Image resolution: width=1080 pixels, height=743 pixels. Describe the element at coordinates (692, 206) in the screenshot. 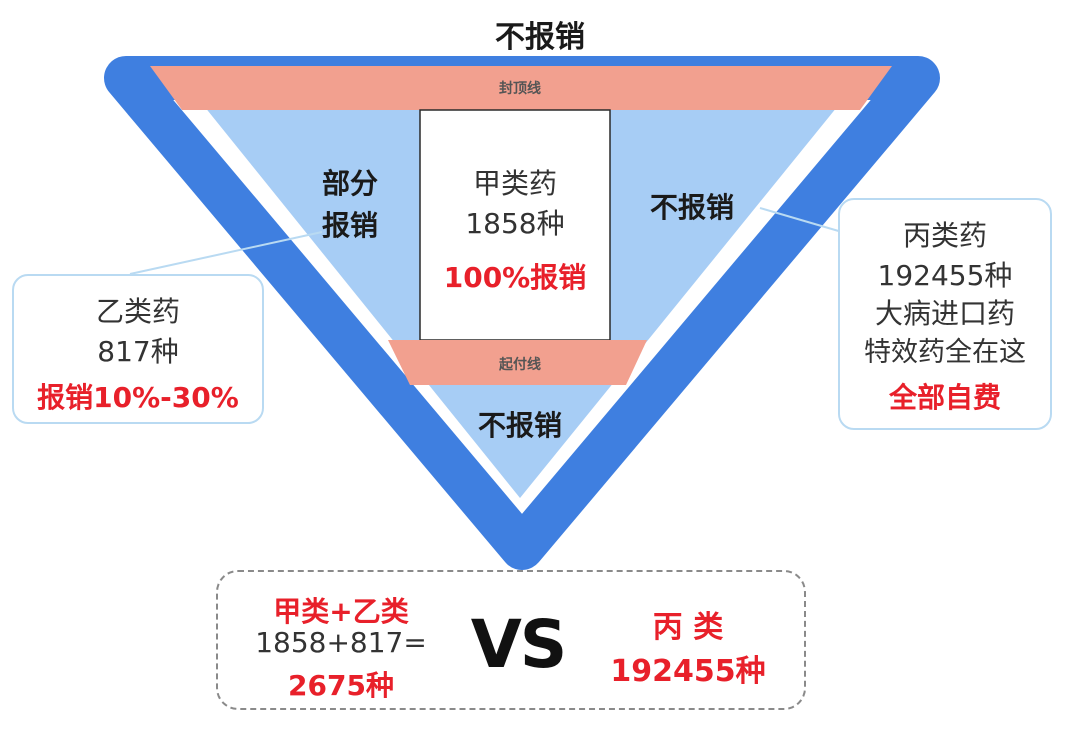

I see `right-zone-label: 不报销` at that location.